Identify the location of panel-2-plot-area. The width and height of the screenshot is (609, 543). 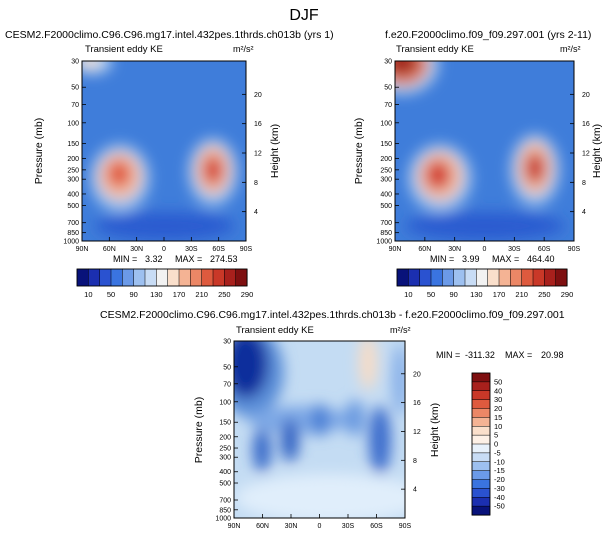
(484, 151).